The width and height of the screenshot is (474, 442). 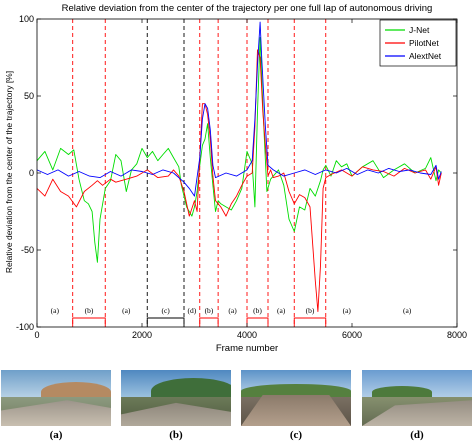 What do you see at coordinates (176, 398) in the screenshot?
I see `frame-thumbnail-b` at bounding box center [176, 398].